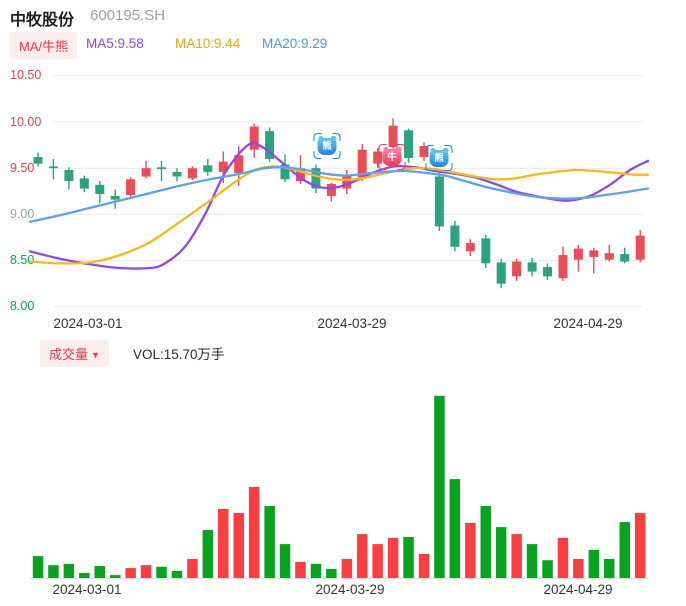 The width and height of the screenshot is (686, 606). Describe the element at coordinates (42, 20) in the screenshot. I see `stock-name: 中牧股份` at that location.